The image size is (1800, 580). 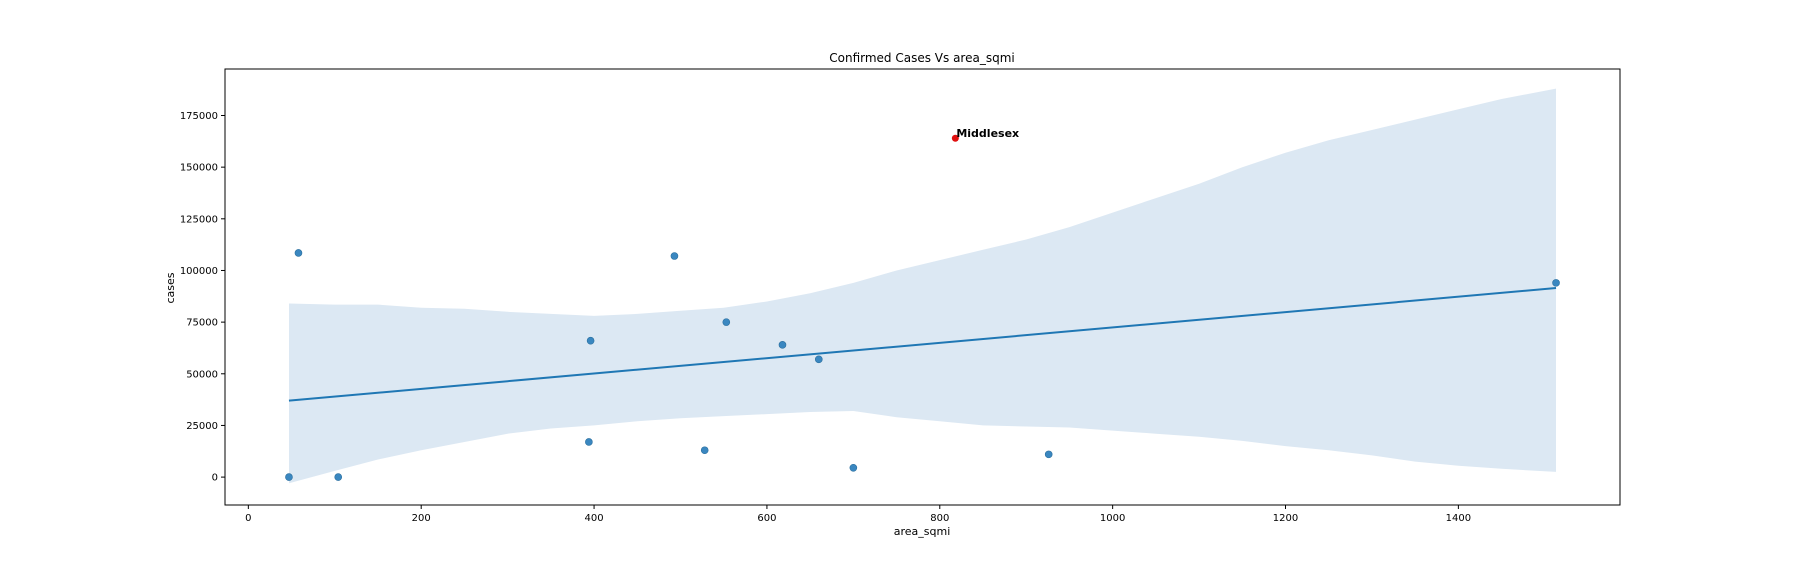 What do you see at coordinates (987, 133) in the screenshot?
I see `highlight-label: Middlesex` at bounding box center [987, 133].